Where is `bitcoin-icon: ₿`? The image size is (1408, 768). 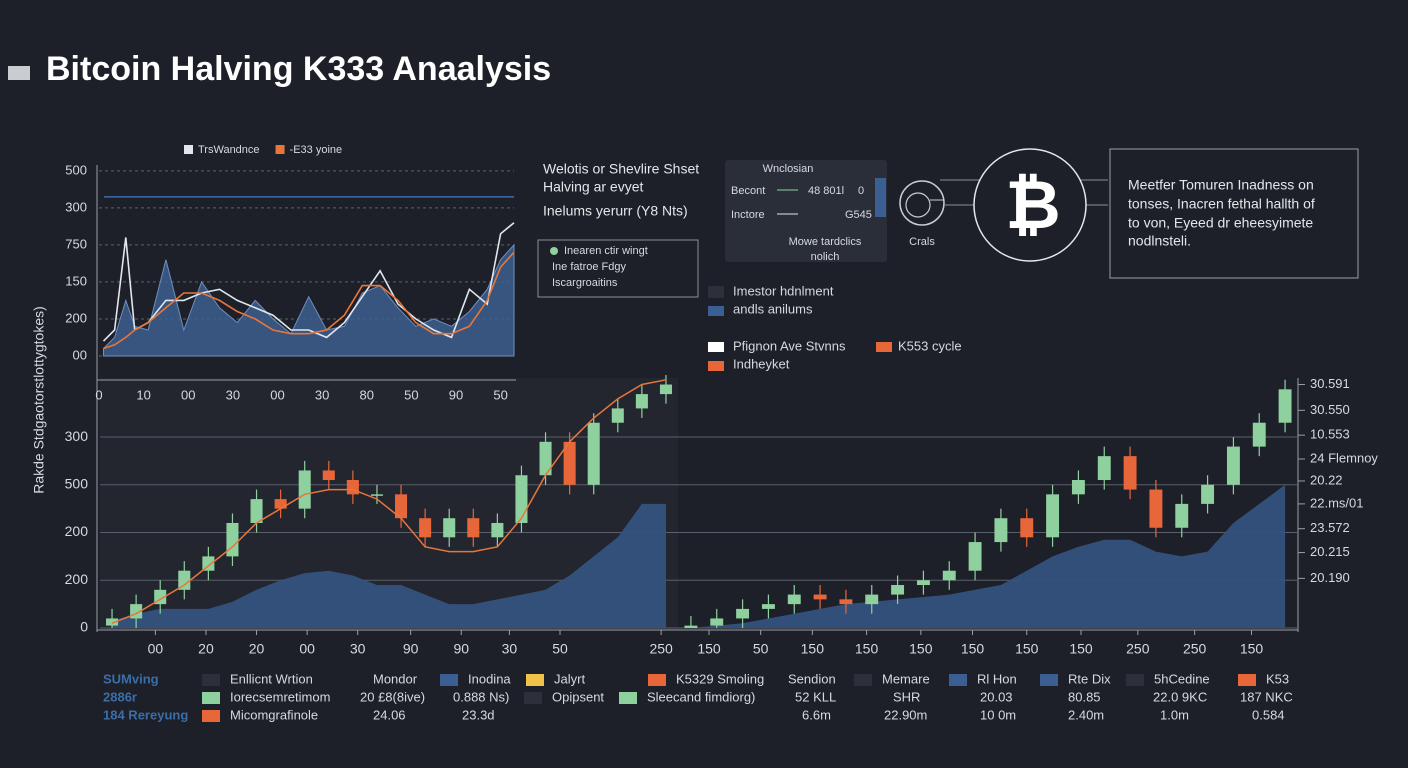
bitcoin-icon: ₿ is located at coordinates (1032, 205).